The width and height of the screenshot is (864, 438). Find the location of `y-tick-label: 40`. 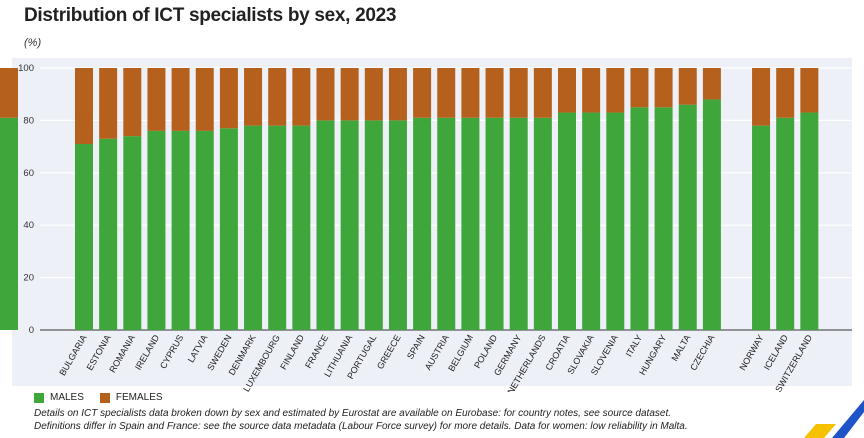

y-tick-label: 40 is located at coordinates (28, 225).